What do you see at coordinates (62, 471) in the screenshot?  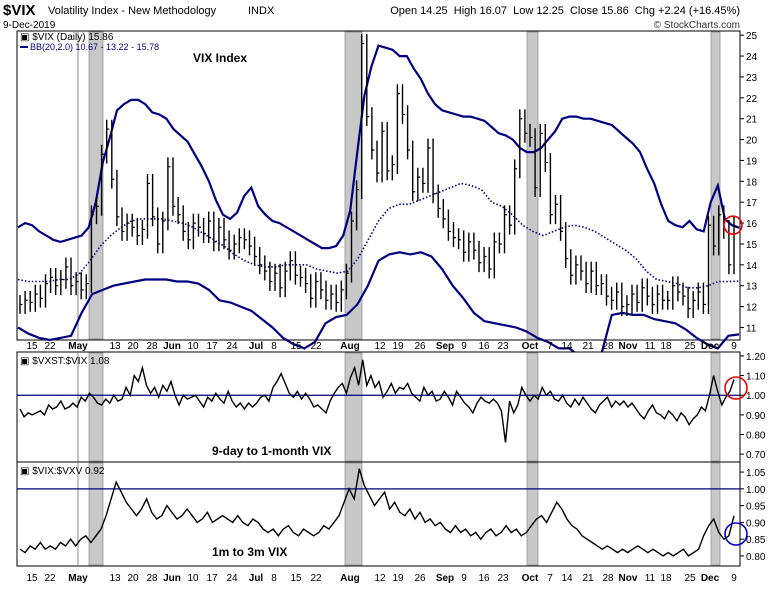 I see `legend-ratio: ▣ $VIX:$VXV 0.92` at bounding box center [62, 471].